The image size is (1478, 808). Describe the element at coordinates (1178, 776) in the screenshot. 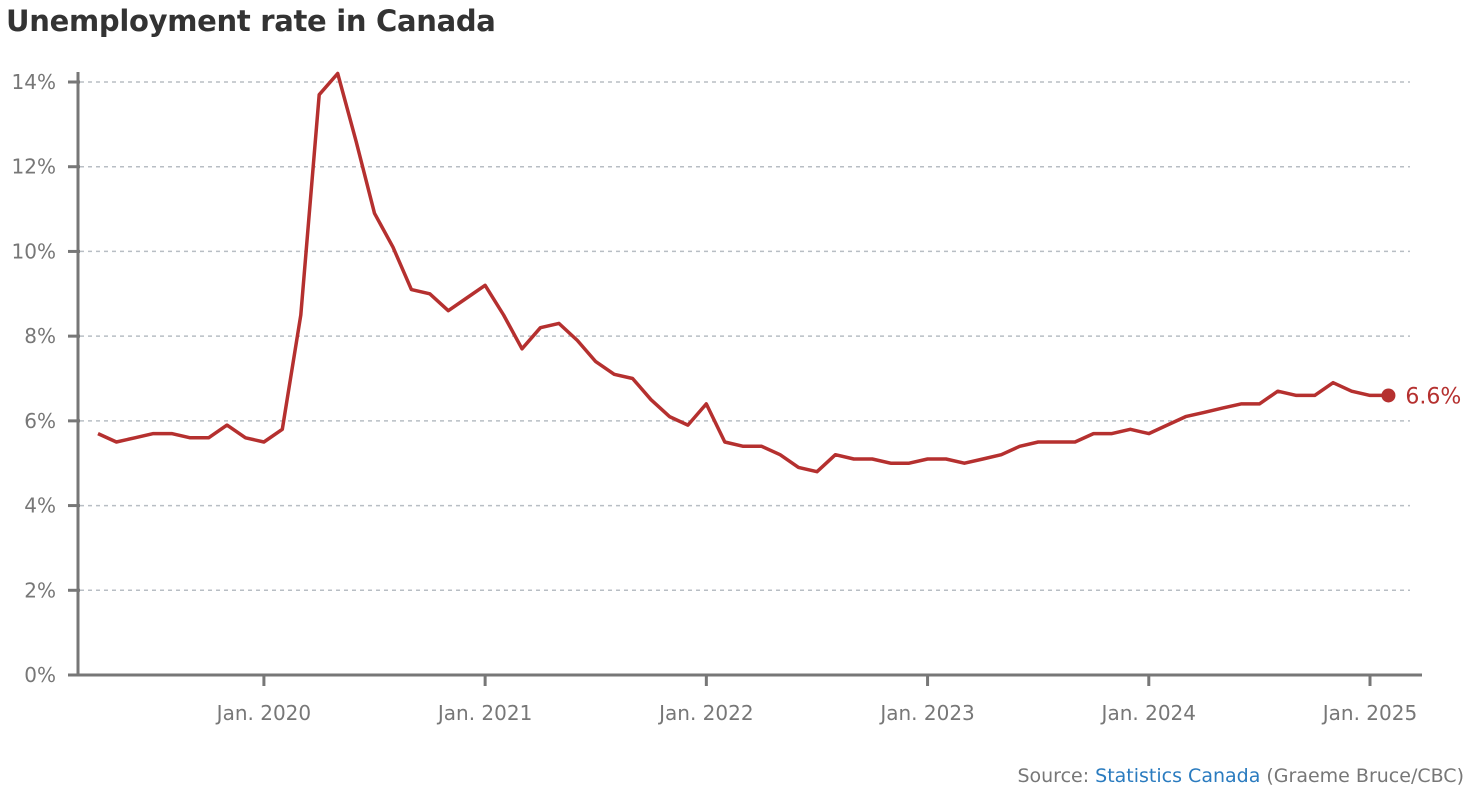

I see `source-link: Statistics Canada` at that location.